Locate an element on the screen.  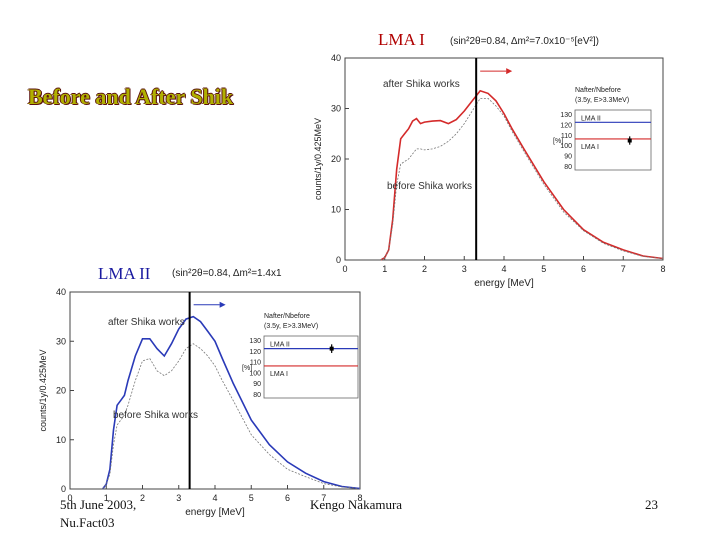
slide-title: Before and After Shik is located at coordinates (130, 97).